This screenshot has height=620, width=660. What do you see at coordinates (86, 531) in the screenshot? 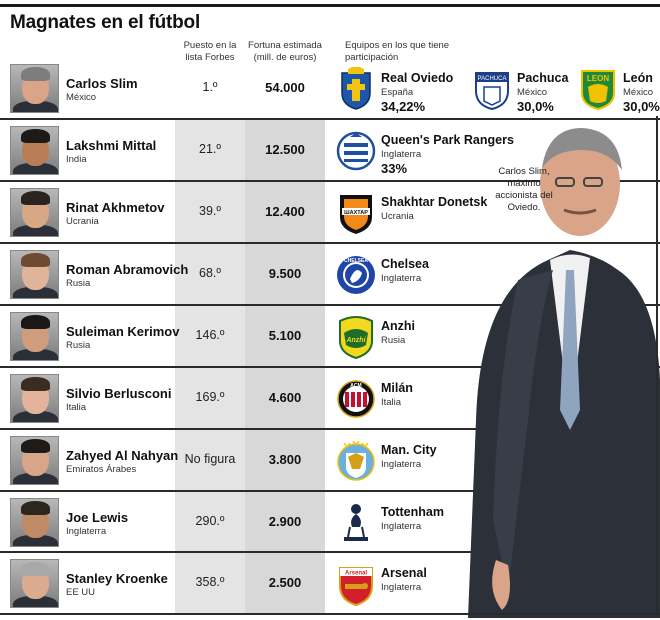
I see `magnate-country: Inglaterra` at bounding box center [86, 531].